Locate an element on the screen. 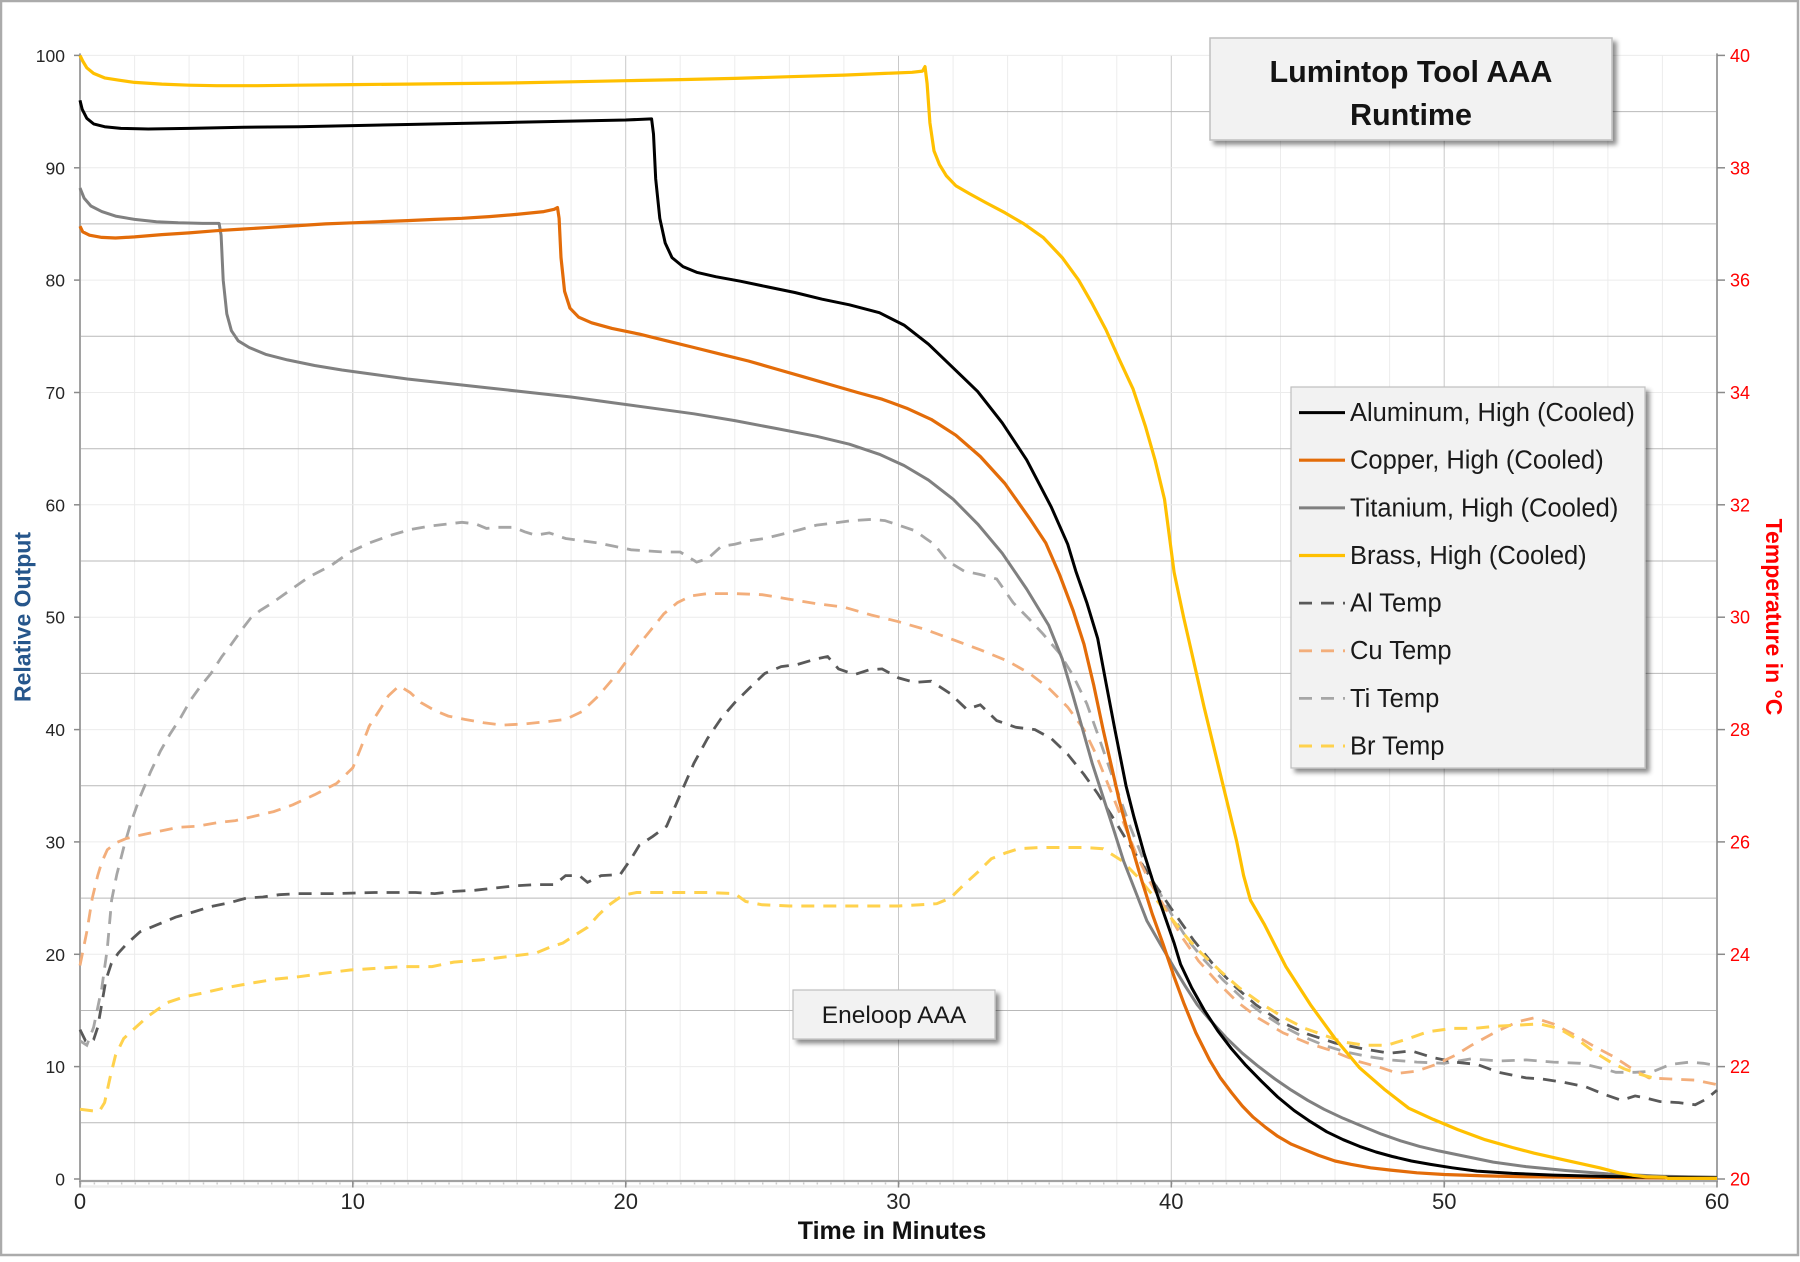 The image size is (1800, 1262). svg-text: Relative Output is located at coordinates (23, 617).